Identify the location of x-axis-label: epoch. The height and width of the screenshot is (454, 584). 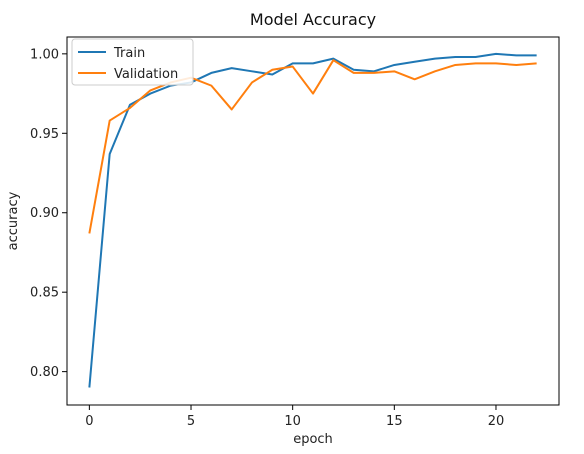
(313, 439).